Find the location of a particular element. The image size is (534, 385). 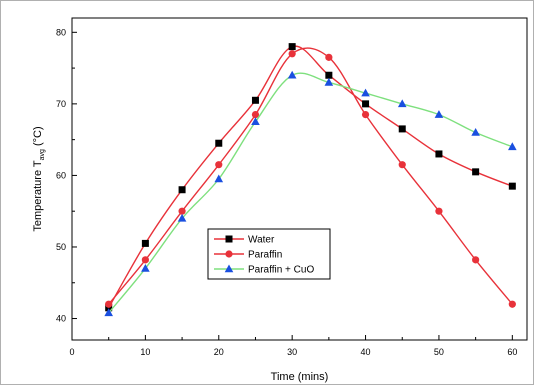

x-tick-label: 50 is located at coordinates (439, 352).